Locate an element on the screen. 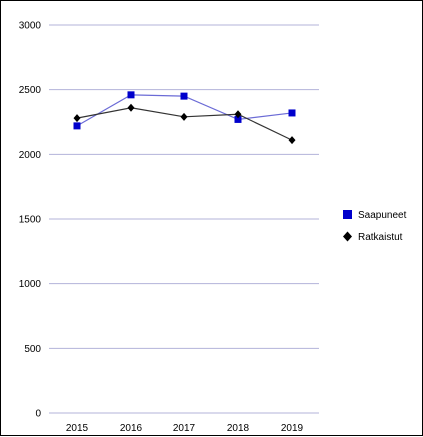 The image size is (423, 437). legend-item-saapuneet: Saapuneet is located at coordinates (375, 215).